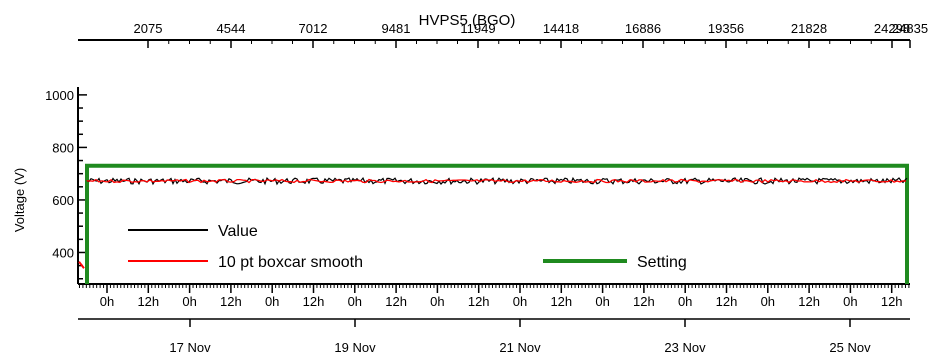 The width and height of the screenshot is (935, 360). I want to click on top-tick-label: 24835, so click(910, 28).